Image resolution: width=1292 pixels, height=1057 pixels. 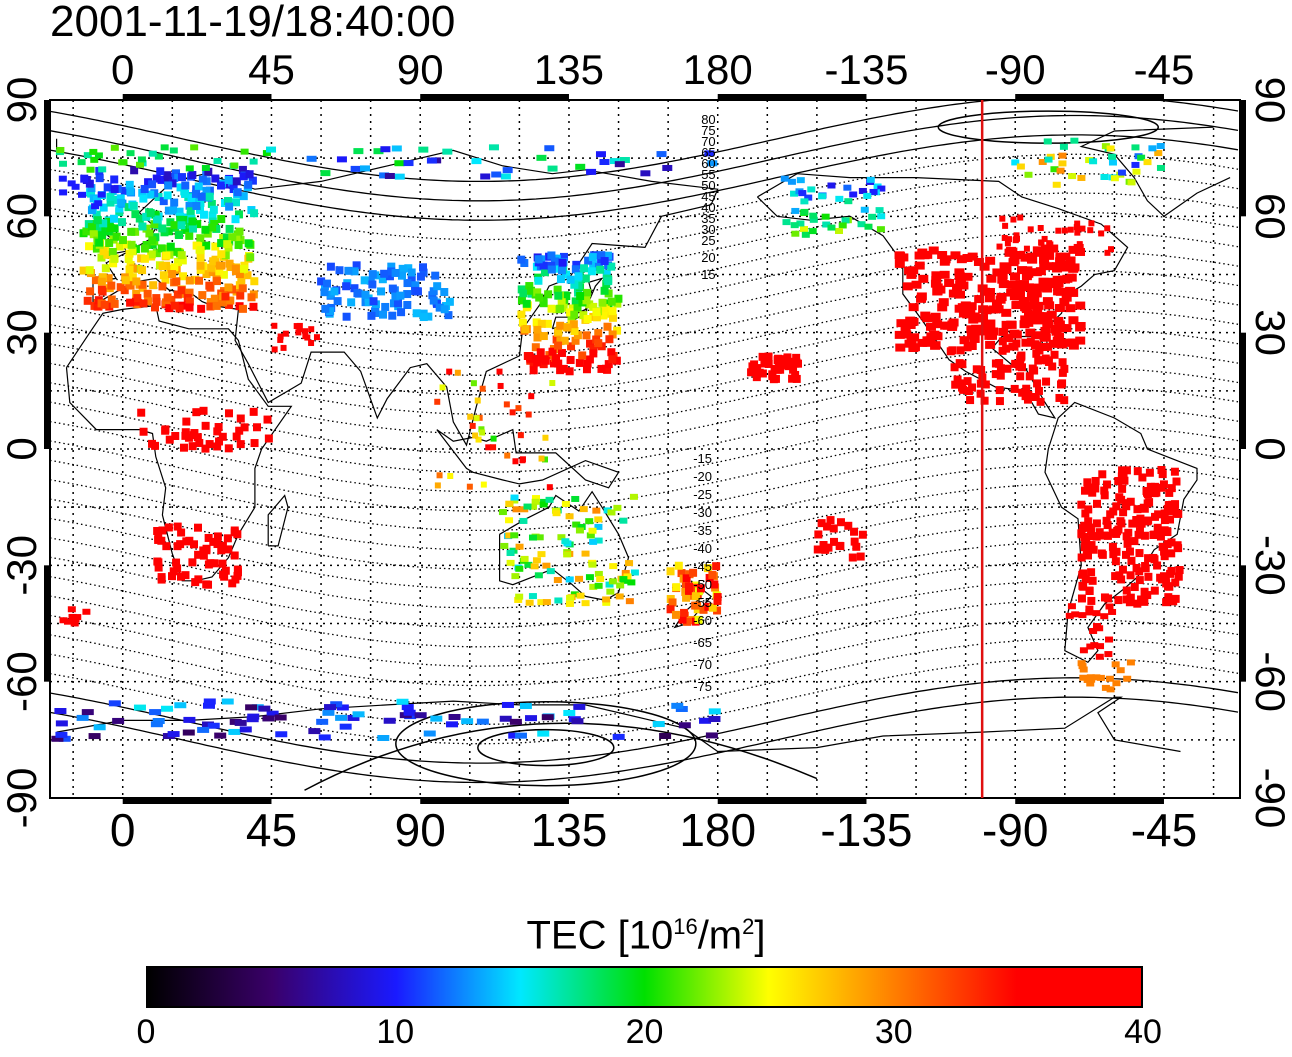 I want to click on contour-label: -20, so click(x=702, y=476).